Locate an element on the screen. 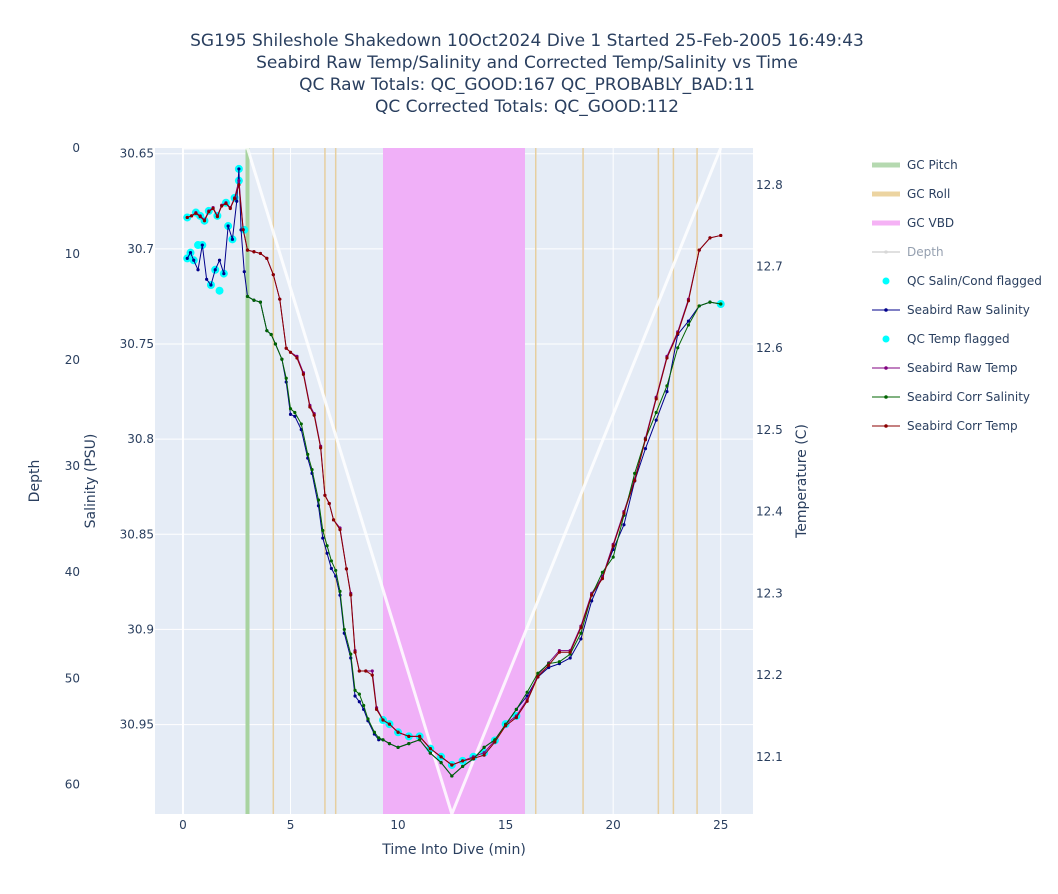 Image resolution: width=1058 pixels, height=894 pixels. legend-label-1: GC Roll is located at coordinates (928, 194).